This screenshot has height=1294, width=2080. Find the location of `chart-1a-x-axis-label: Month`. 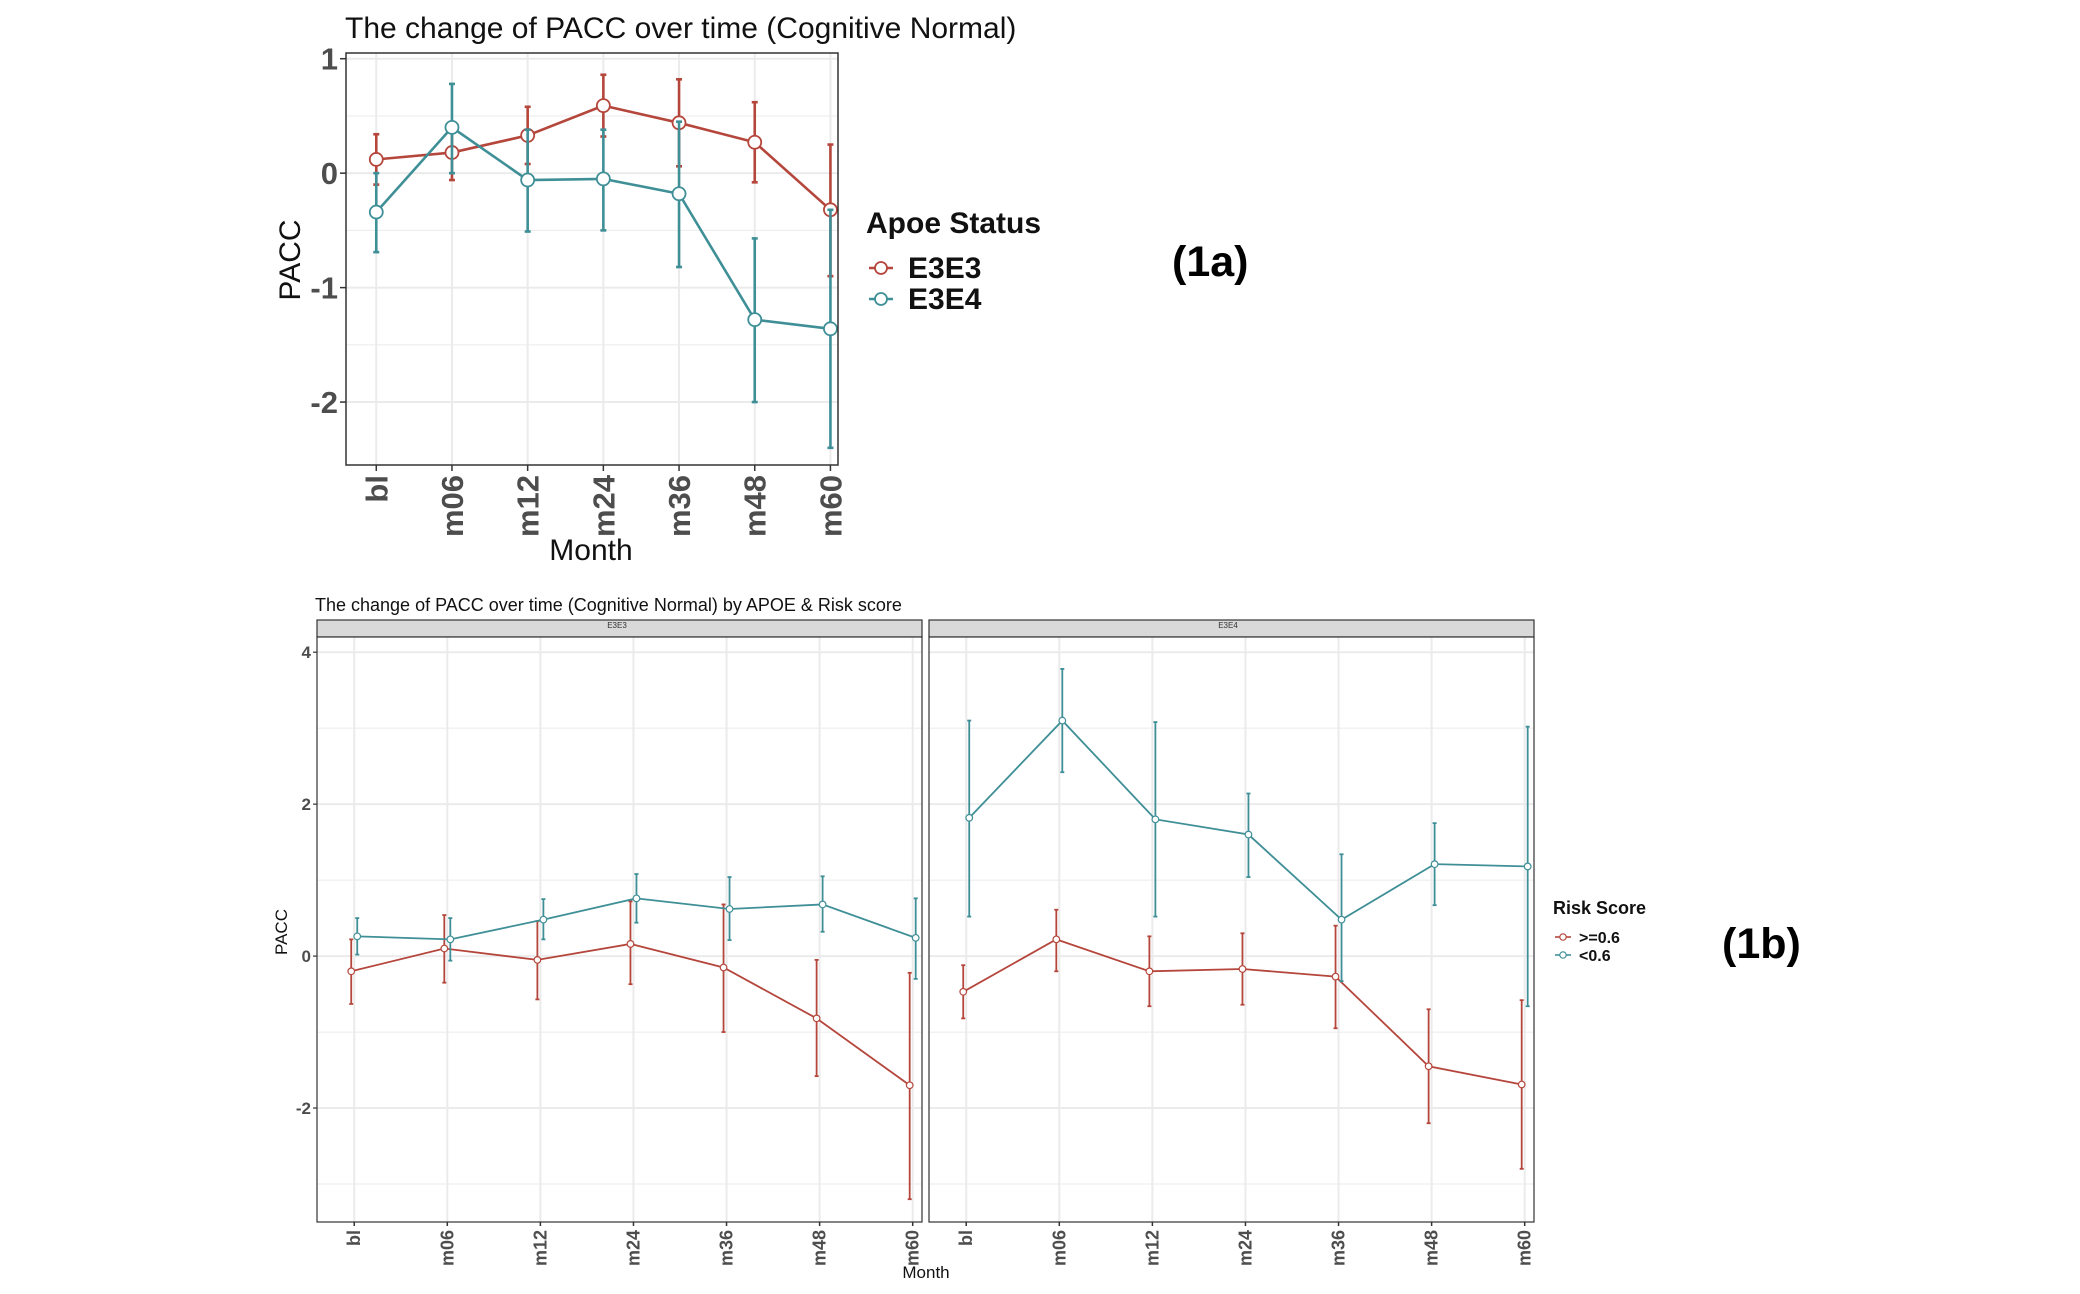

chart-1a-x-axis-label: Month is located at coordinates (590, 550).